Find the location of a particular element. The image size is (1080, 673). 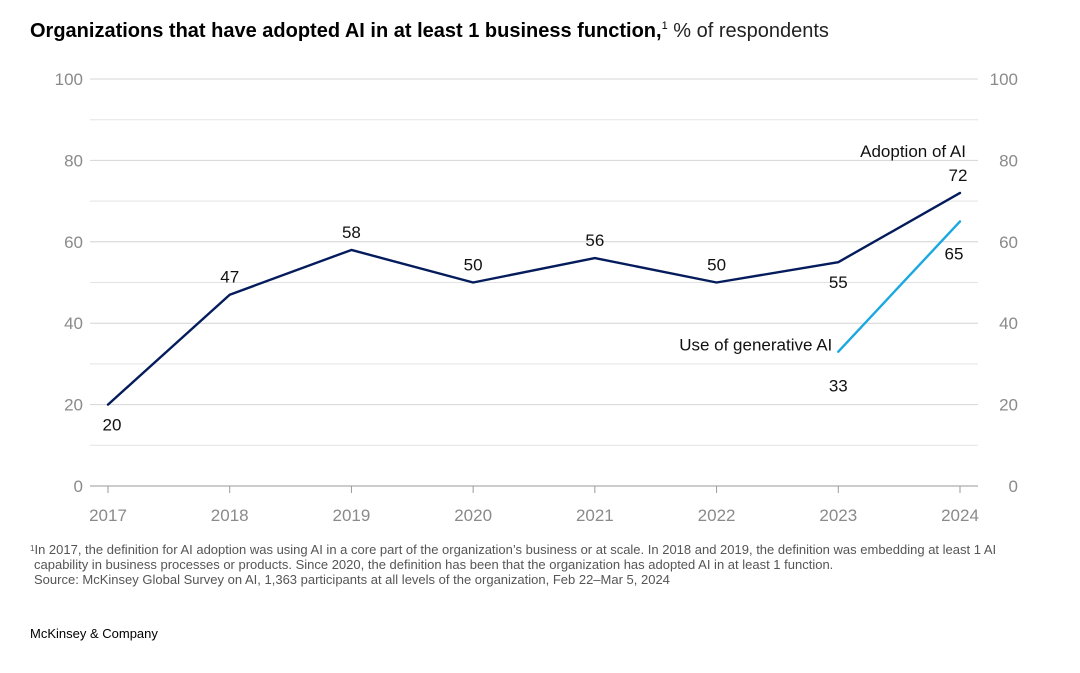

title-footnote-marker: 1 is located at coordinates (664, 26).